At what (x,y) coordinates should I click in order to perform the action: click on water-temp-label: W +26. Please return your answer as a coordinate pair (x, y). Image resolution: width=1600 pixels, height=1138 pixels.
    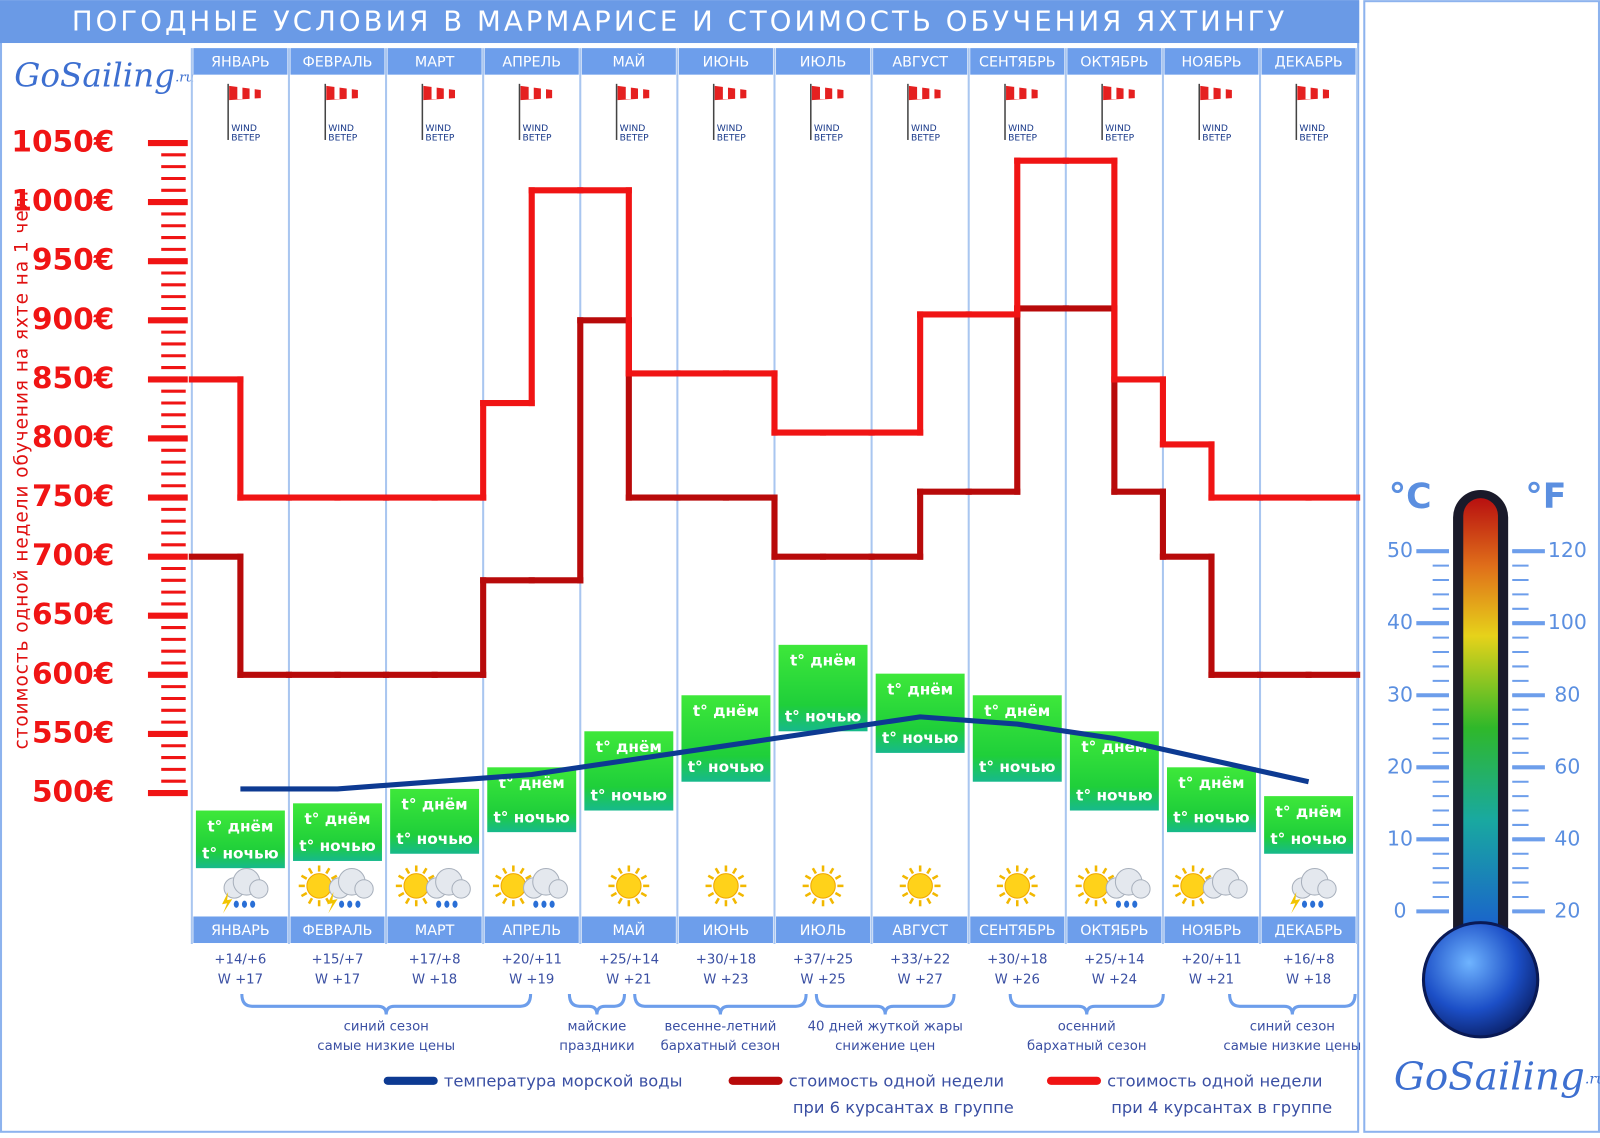
    Looking at the image, I should click on (1017, 980).